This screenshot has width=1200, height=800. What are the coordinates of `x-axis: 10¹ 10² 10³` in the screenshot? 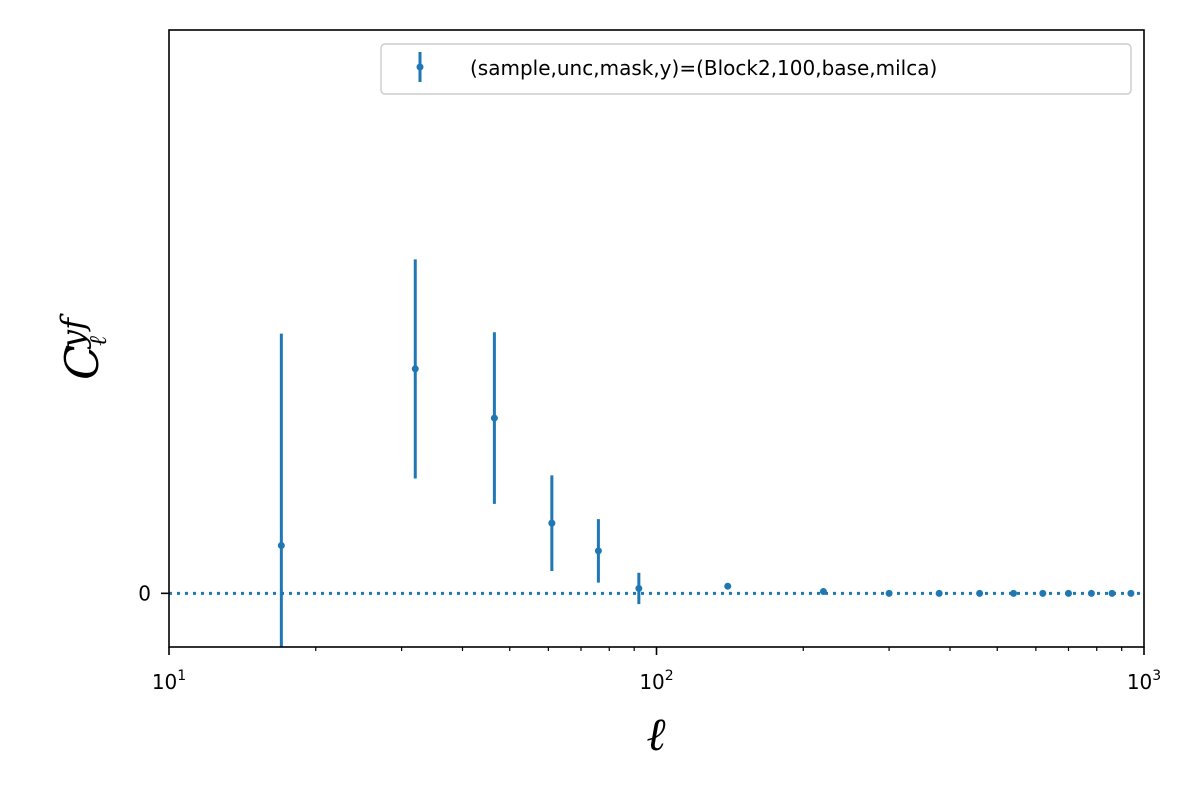 It's located at (656, 670).